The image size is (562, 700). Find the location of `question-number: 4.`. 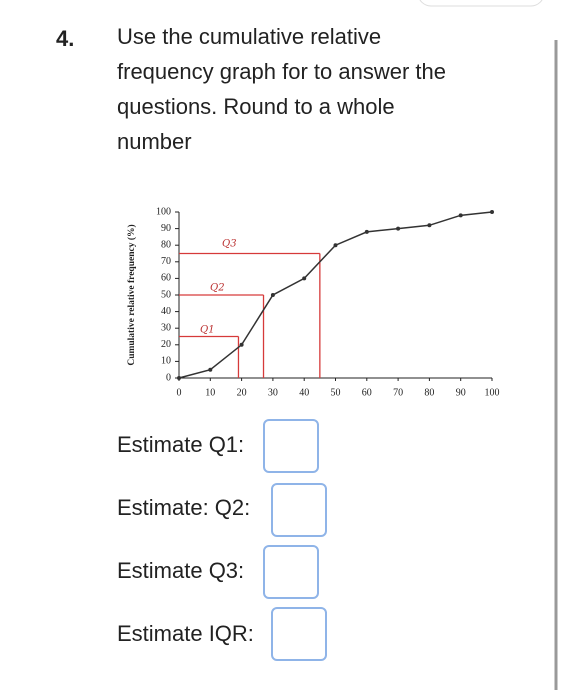

question-number: 4. is located at coordinates (65, 38).